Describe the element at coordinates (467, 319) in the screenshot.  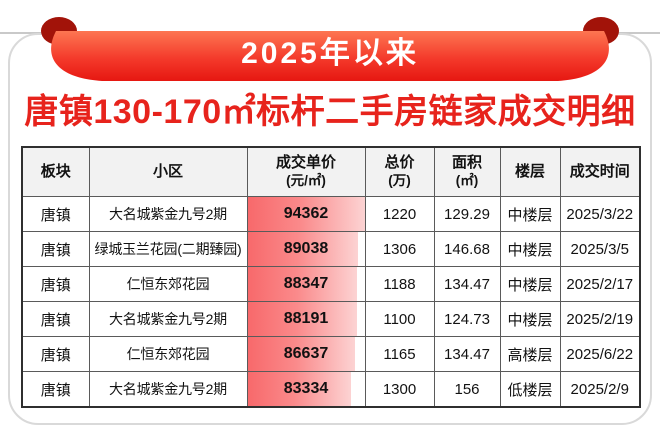
I see `area-cell: 124.73` at that location.